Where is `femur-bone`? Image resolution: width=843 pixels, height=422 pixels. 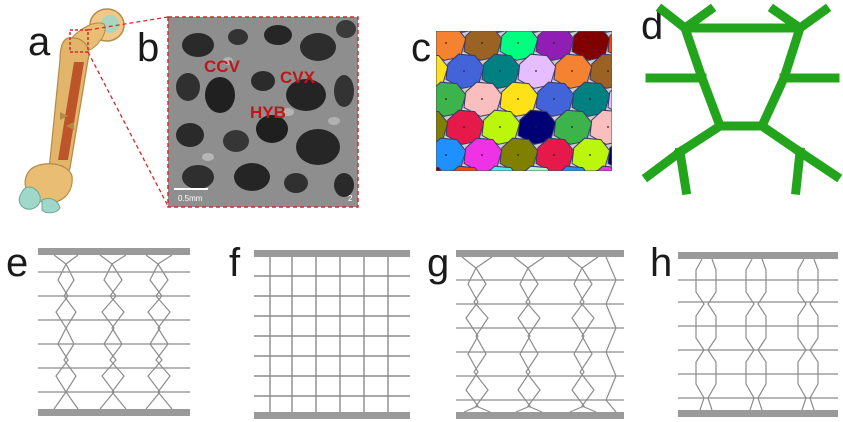
femur-bone is located at coordinates (71, 111).